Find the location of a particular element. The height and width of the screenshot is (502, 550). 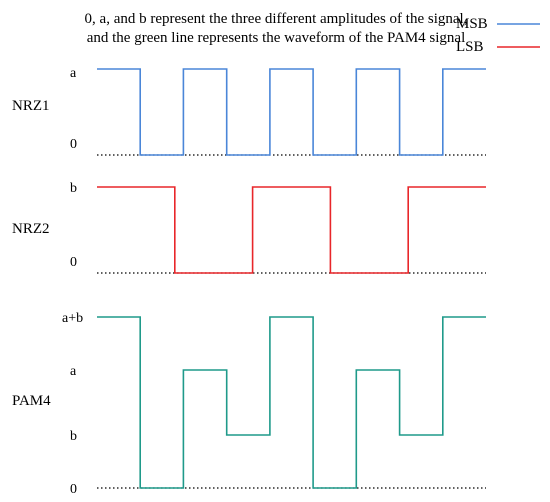

pam4-level-b-label: b is located at coordinates (73, 436).